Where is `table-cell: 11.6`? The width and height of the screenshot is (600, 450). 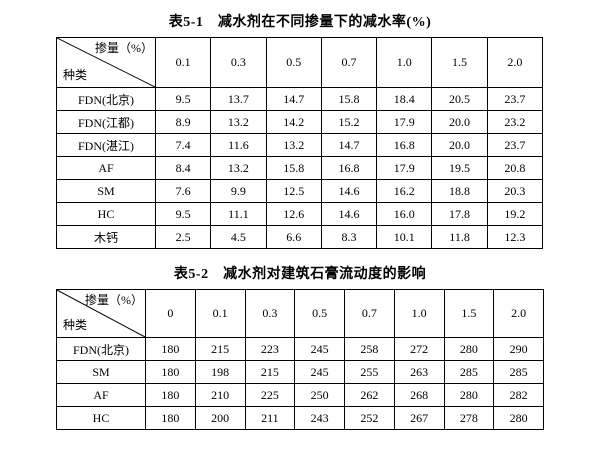
table-cell: 11.6 is located at coordinates (238, 145).